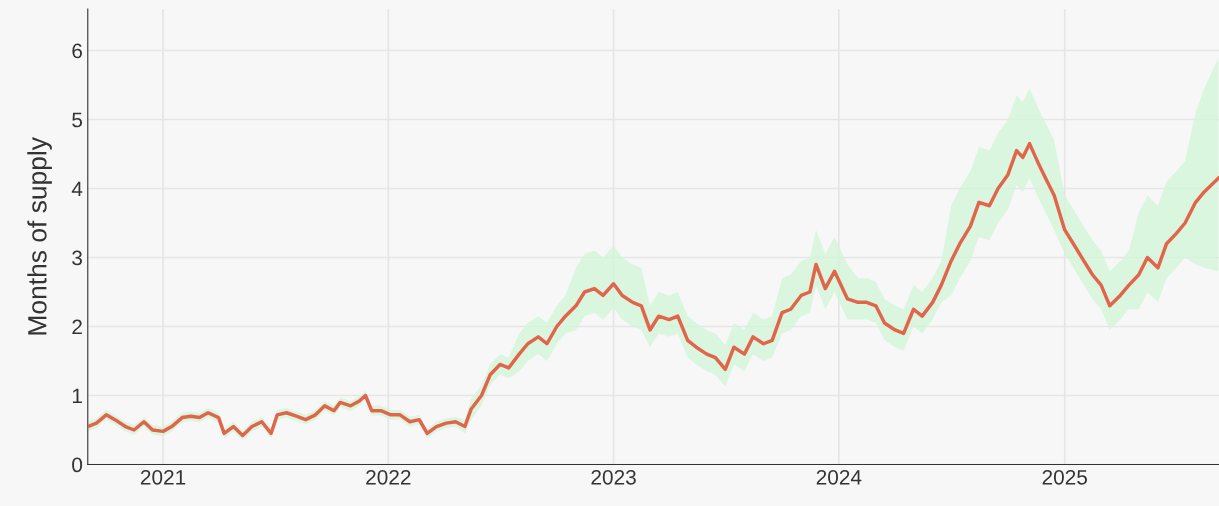 This screenshot has width=1219, height=506. I want to click on x-tick-label: 2024, so click(839, 477).